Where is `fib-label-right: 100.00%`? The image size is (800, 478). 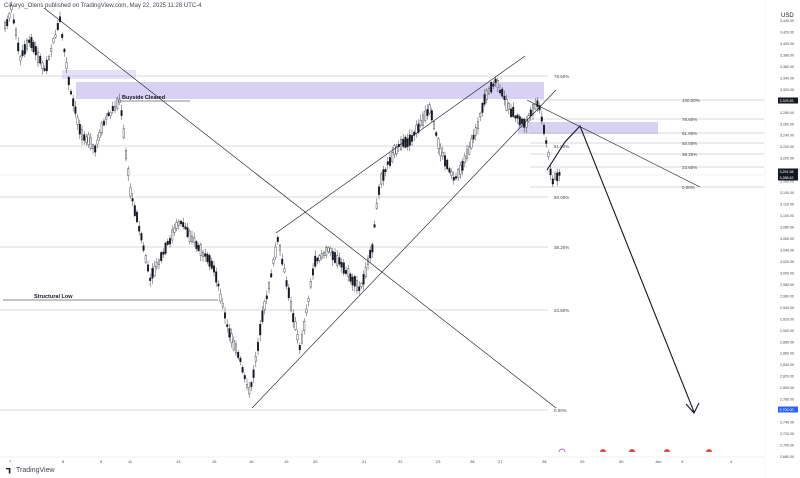 fib-label-right: 100.00% is located at coordinates (691, 100).